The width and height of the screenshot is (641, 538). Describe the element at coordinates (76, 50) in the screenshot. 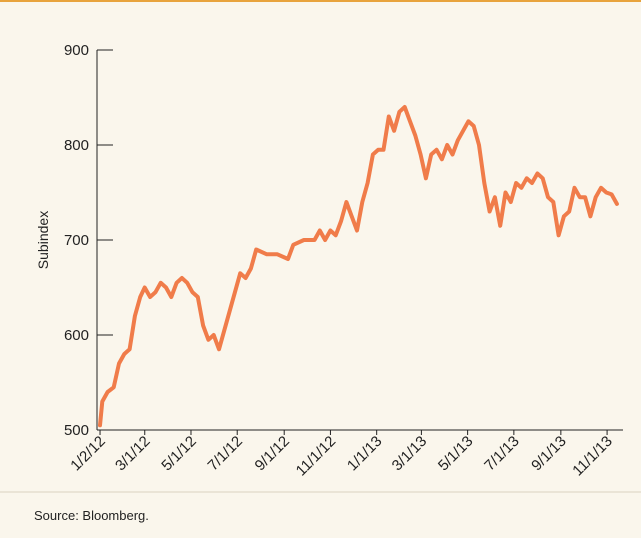

I see `y-tick-label: 900` at that location.